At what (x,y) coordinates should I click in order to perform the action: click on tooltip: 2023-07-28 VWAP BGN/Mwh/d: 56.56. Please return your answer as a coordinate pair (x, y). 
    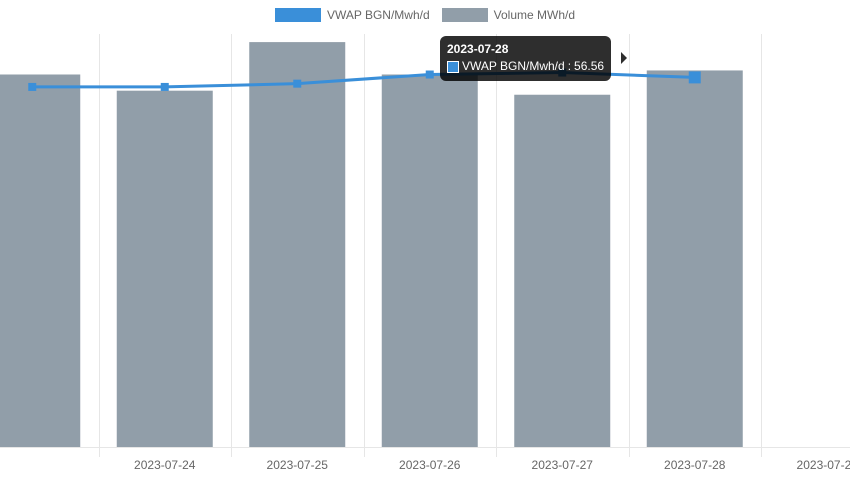
    Looking at the image, I should click on (526, 58).